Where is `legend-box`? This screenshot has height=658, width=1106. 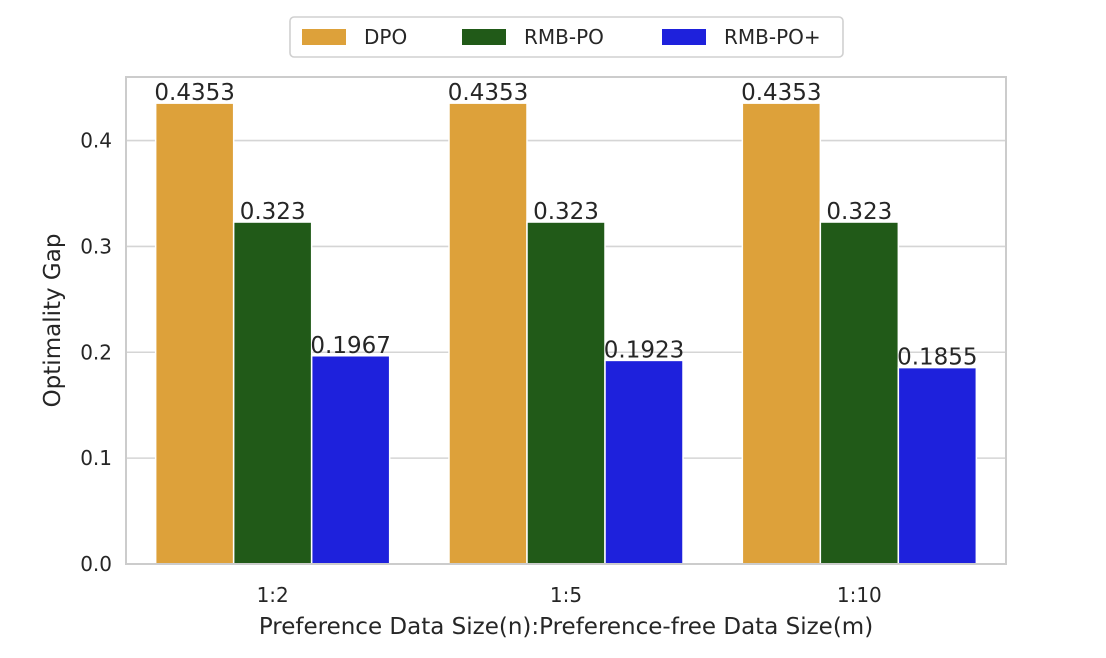 legend-box is located at coordinates (566, 37).